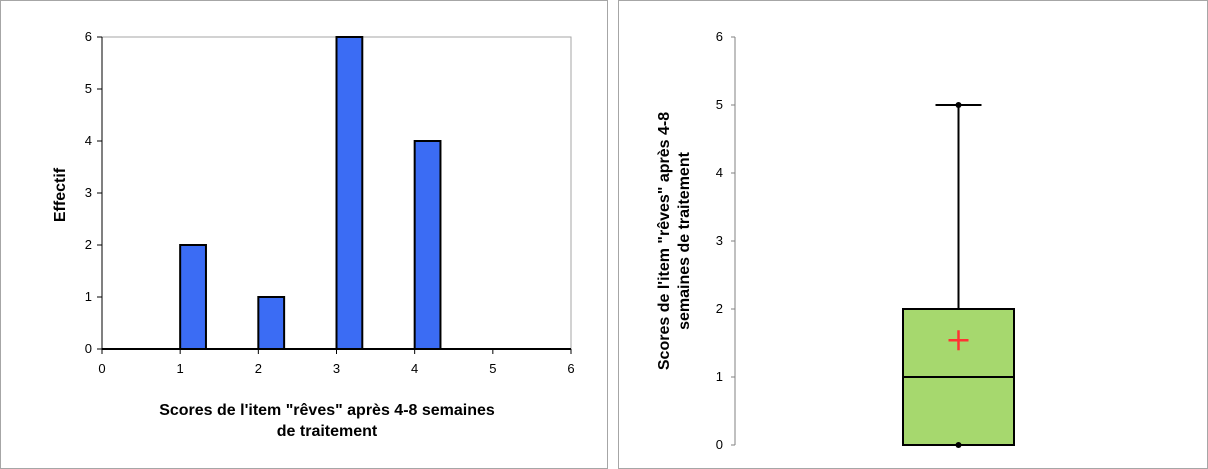  Describe the element at coordinates (958, 105) in the screenshot. I see `max-point` at that location.